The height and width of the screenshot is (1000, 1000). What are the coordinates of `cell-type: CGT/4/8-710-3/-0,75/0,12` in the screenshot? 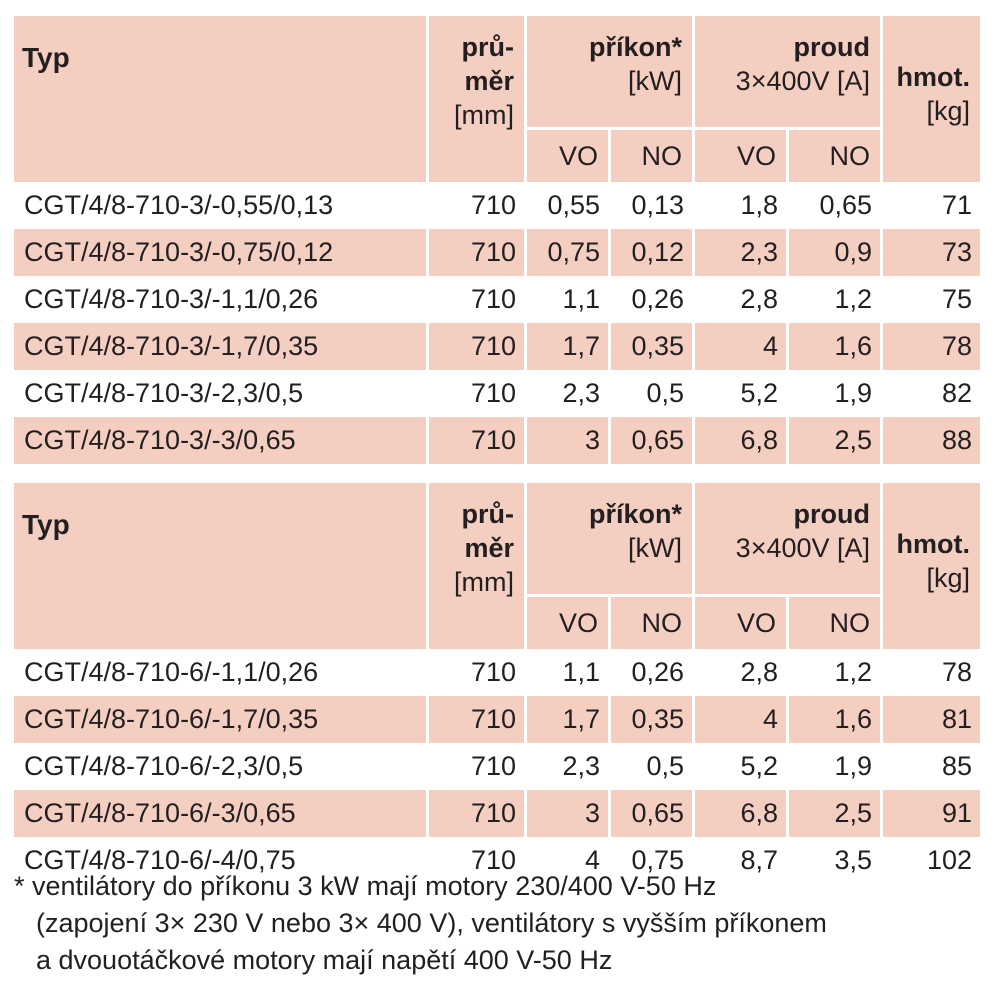 It's located at (220, 252).